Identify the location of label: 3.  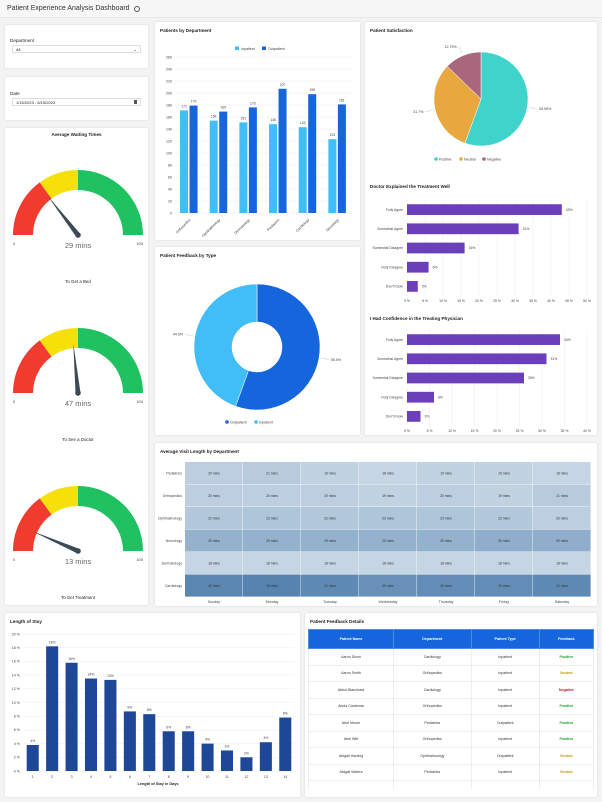
(72, 777).